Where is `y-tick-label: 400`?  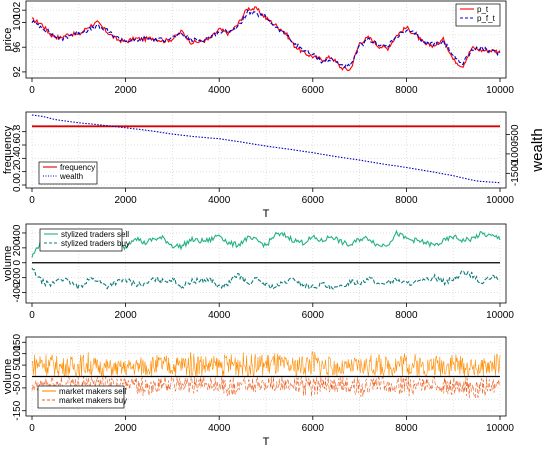
y-tick-label: 400 is located at coordinates (17, 232).